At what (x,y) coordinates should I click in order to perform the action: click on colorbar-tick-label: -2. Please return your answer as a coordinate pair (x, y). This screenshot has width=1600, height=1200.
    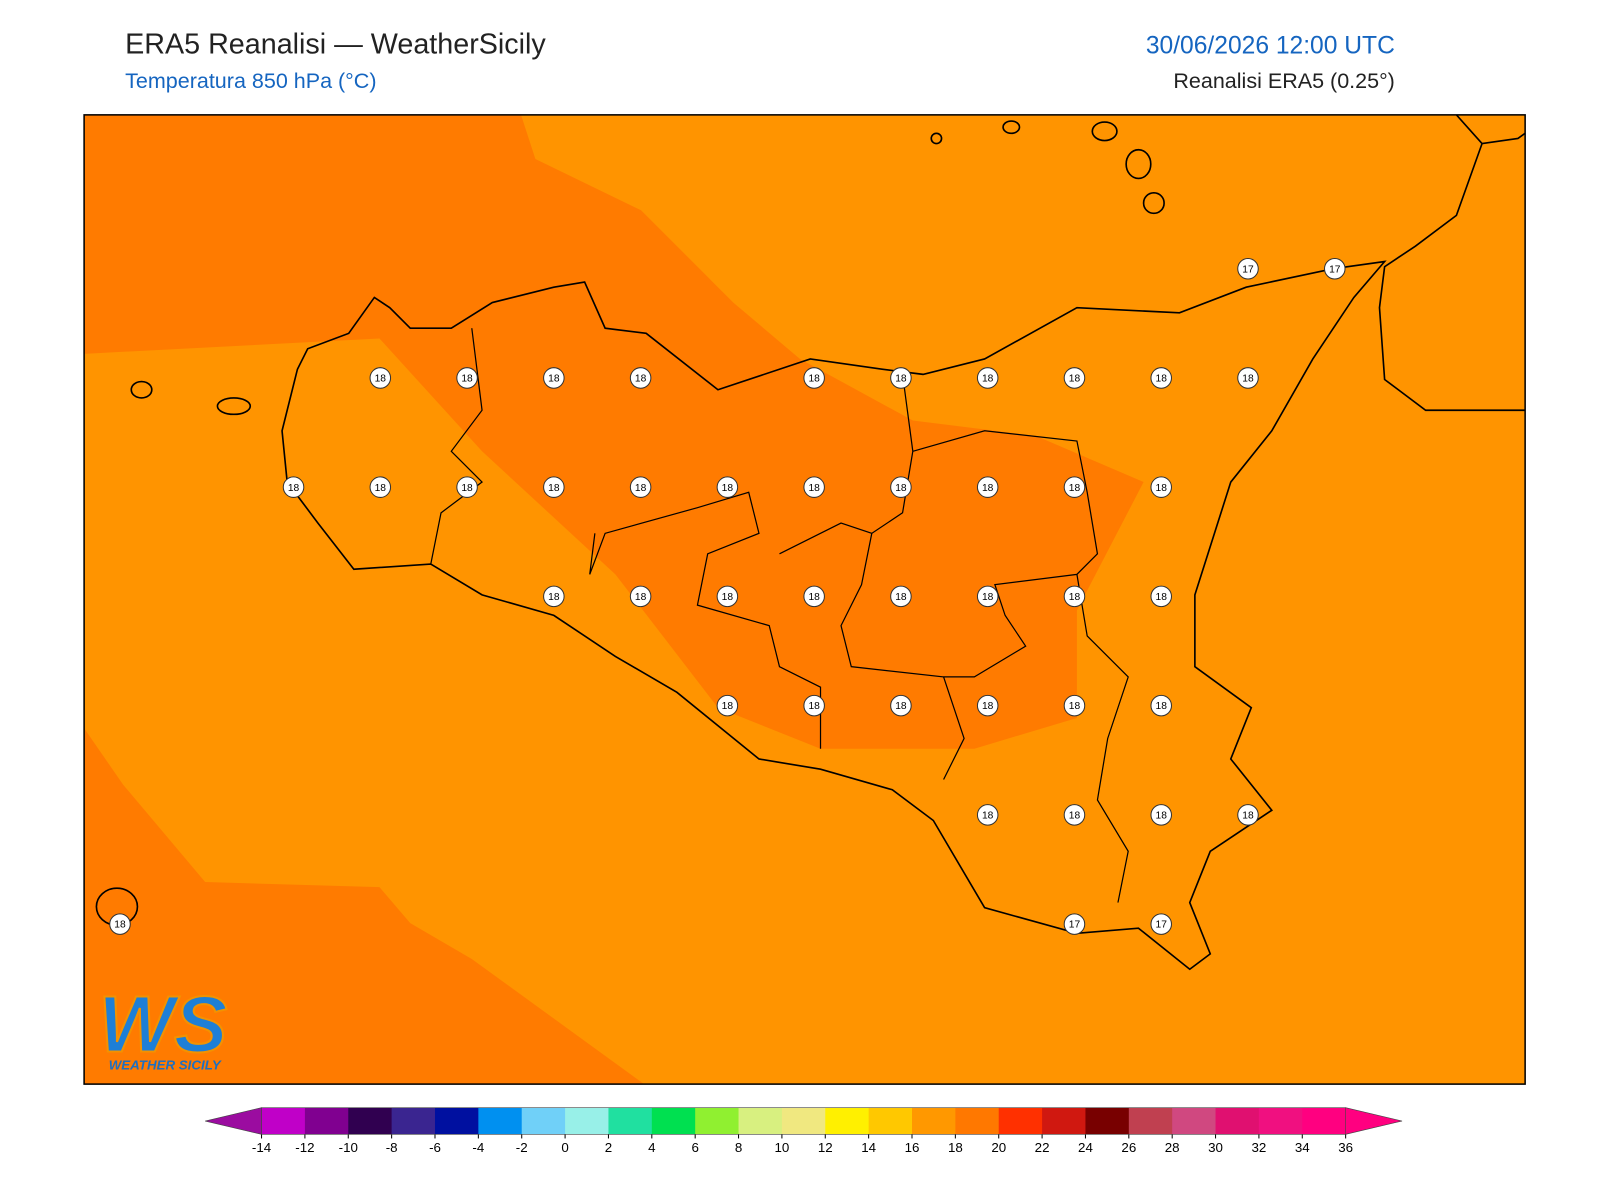
    Looking at the image, I should click on (522, 1147).